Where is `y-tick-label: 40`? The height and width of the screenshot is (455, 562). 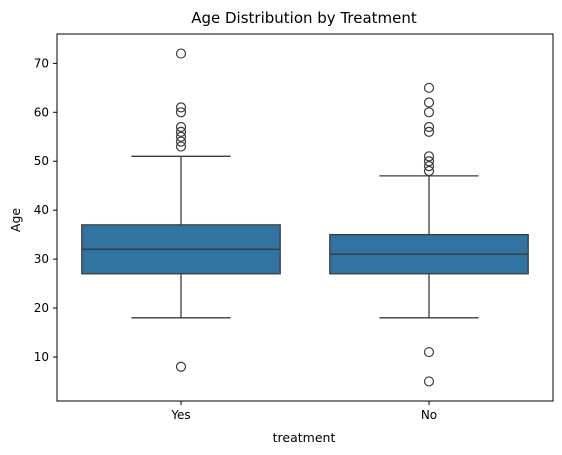 y-tick-label: 40 is located at coordinates (41, 210).